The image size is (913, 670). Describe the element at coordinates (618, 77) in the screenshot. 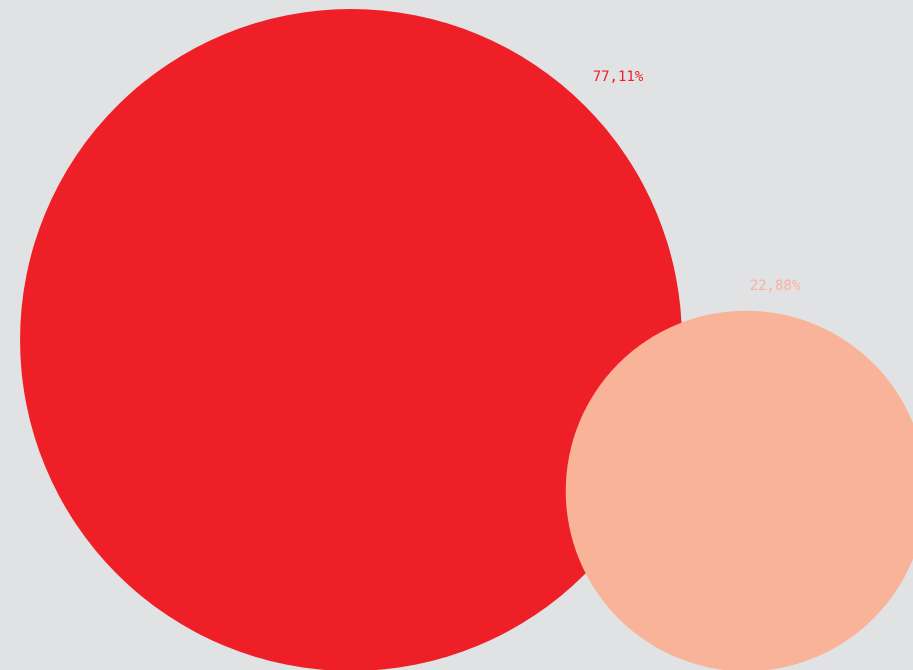

I see `value-label: 77,11%` at that location.